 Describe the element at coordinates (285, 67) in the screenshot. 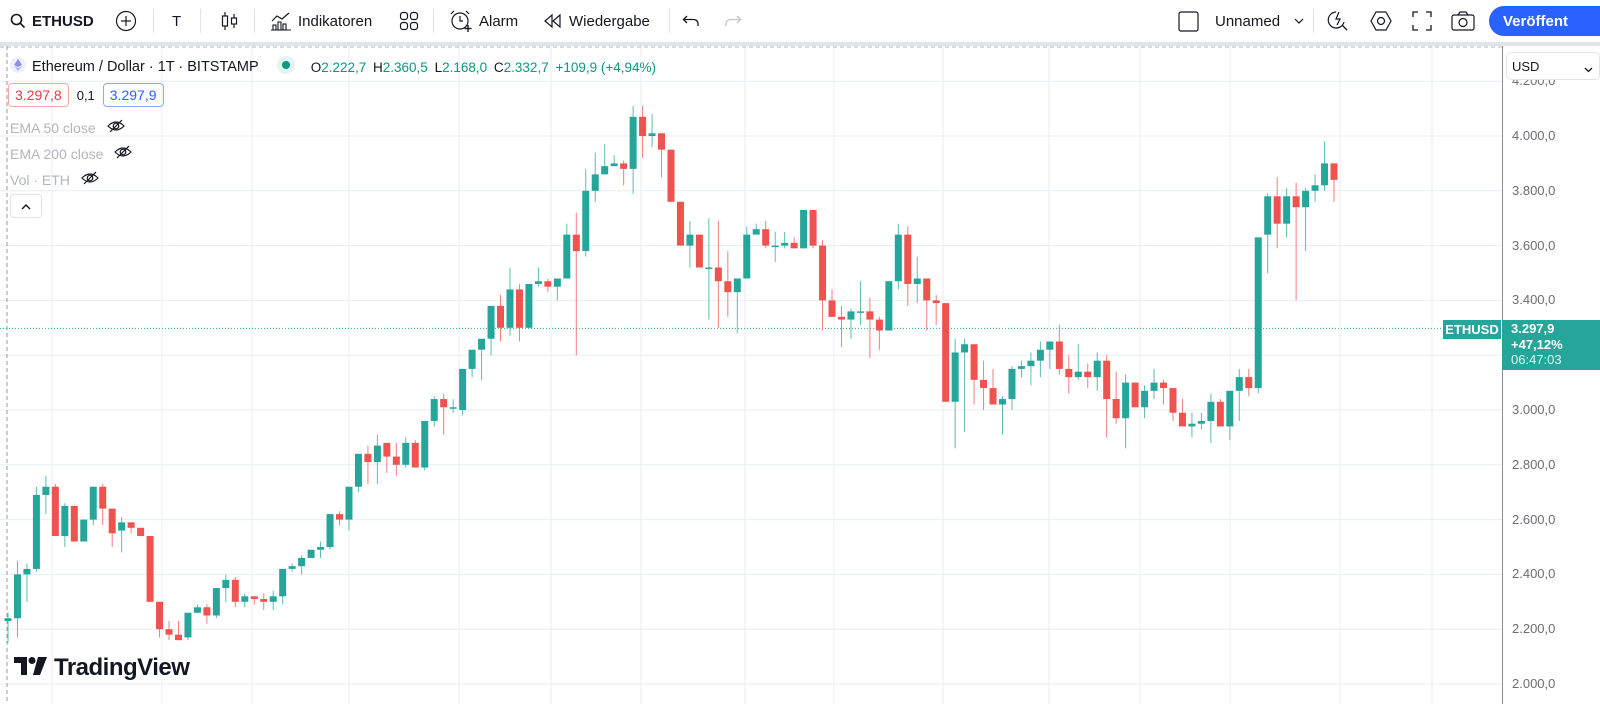

I see `market-open-status-icon` at that location.